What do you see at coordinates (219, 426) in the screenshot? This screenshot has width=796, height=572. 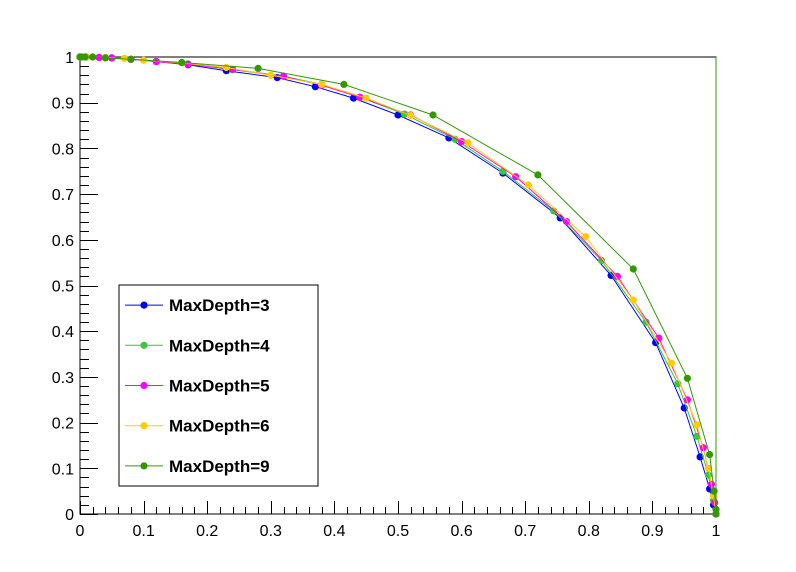 I see `legend-label: MaxDepth=6` at bounding box center [219, 426].